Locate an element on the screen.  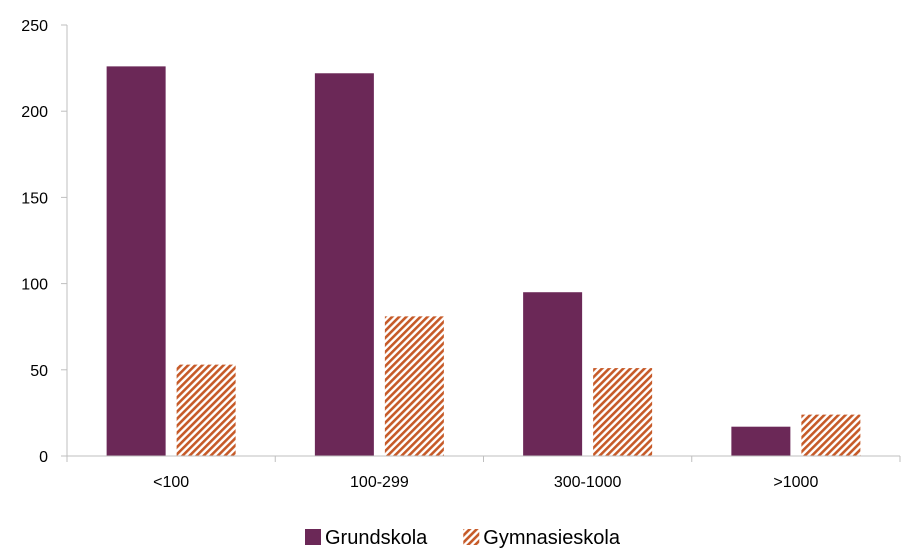
y-tick-label: 150 is located at coordinates (34, 198).